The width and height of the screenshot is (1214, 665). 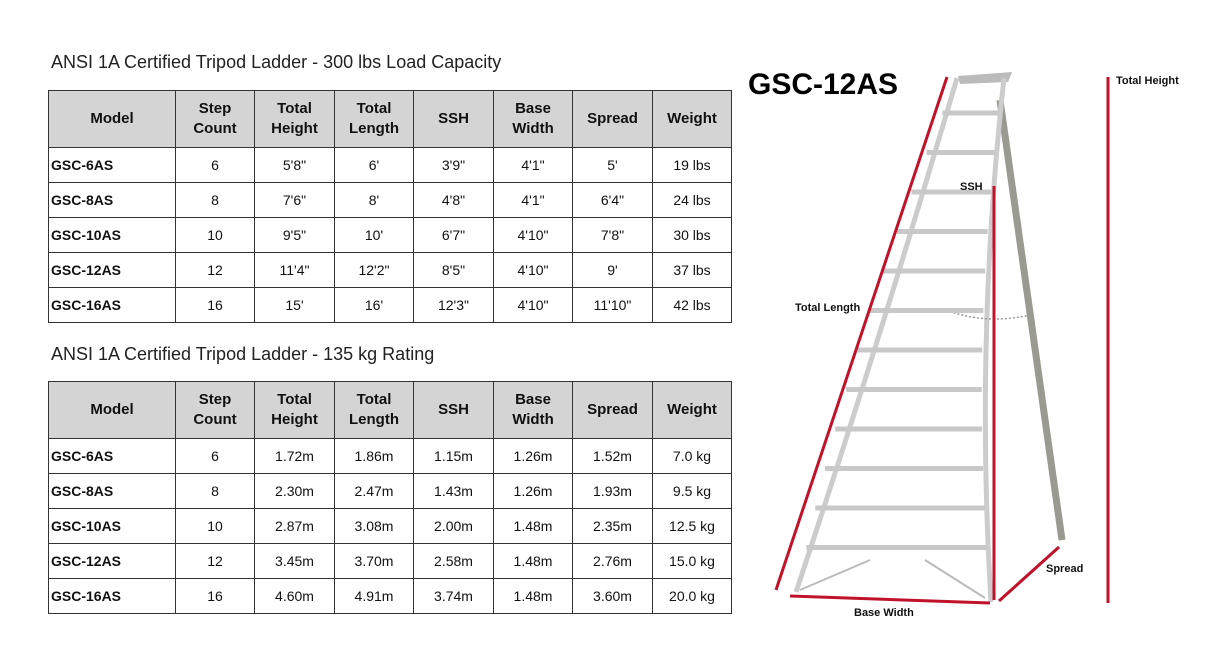 What do you see at coordinates (112, 270) in the screenshot?
I see `model-cell: GSC-12AS` at bounding box center [112, 270].